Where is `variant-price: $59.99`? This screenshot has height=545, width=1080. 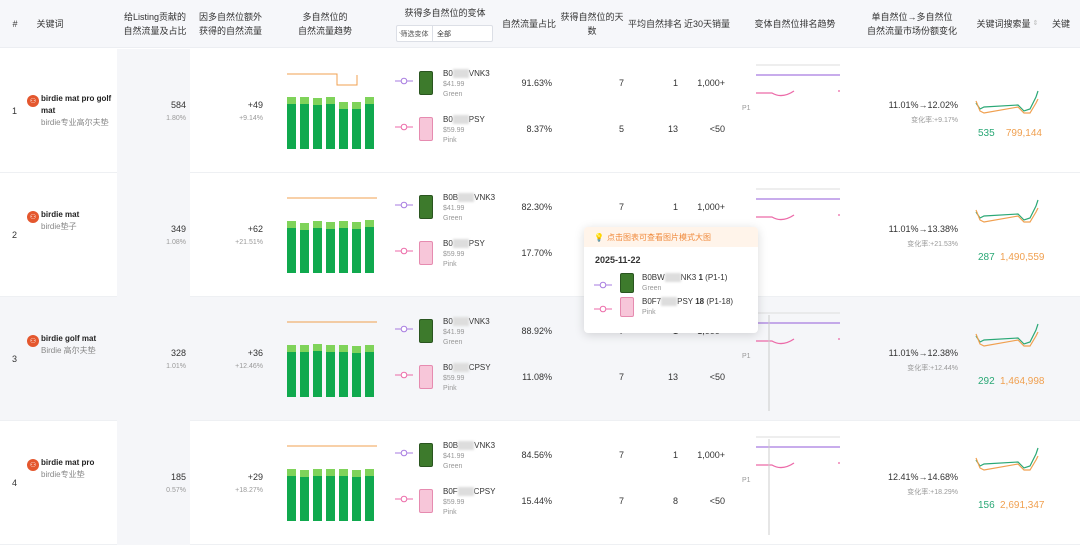 variant-price: $59.99 is located at coordinates (454, 130).